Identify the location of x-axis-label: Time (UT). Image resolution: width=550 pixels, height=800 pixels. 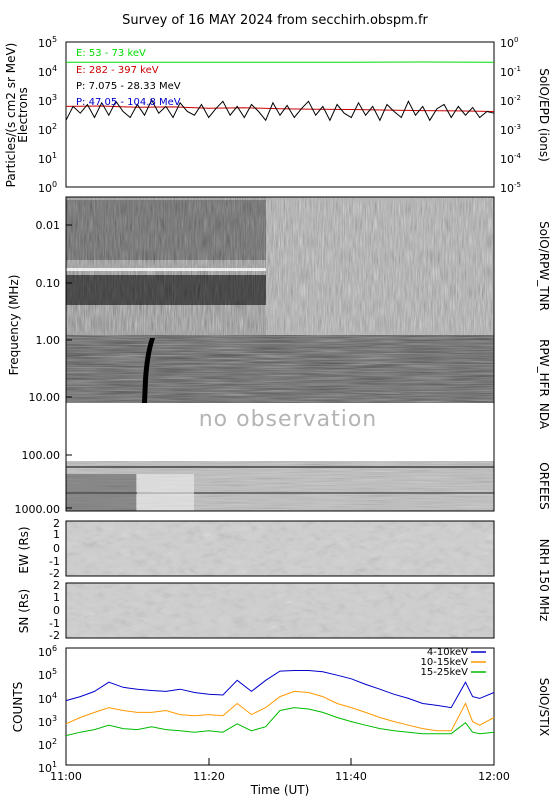
(280, 790).